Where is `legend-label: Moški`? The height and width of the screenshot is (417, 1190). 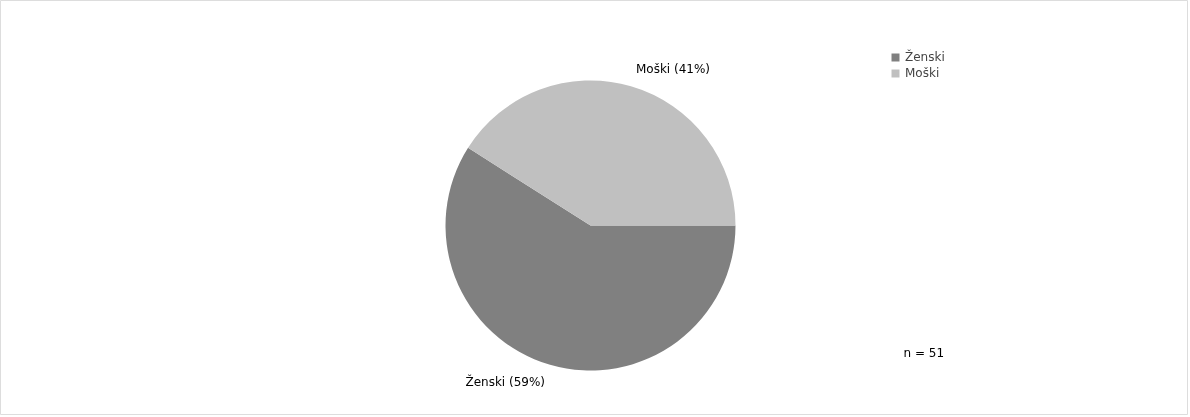
legend-label: Moški is located at coordinates (922, 73).